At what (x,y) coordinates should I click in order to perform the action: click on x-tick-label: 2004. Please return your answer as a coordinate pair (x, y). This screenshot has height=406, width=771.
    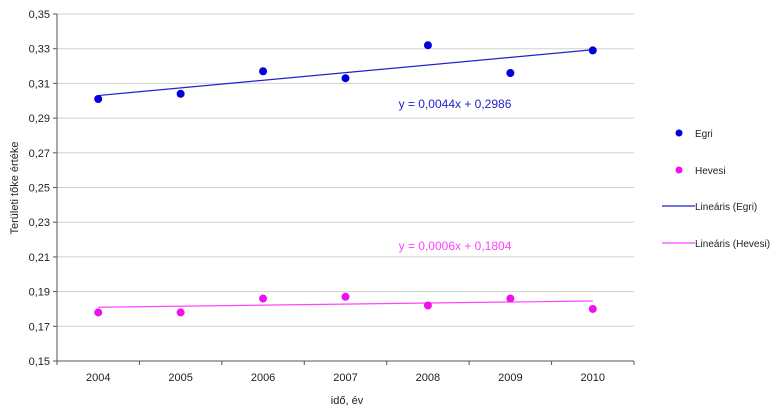
    Looking at the image, I should click on (98, 378).